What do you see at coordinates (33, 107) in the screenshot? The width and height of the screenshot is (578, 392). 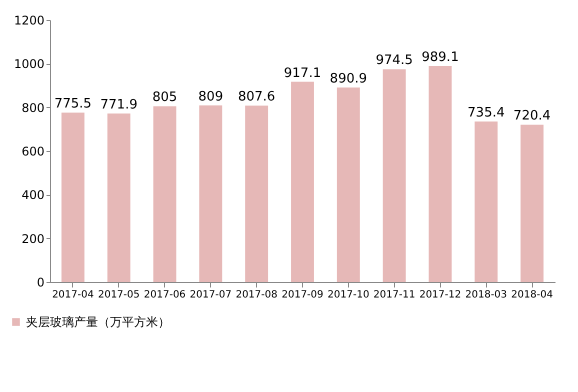 I see `y-tick-label: 800` at bounding box center [33, 107].